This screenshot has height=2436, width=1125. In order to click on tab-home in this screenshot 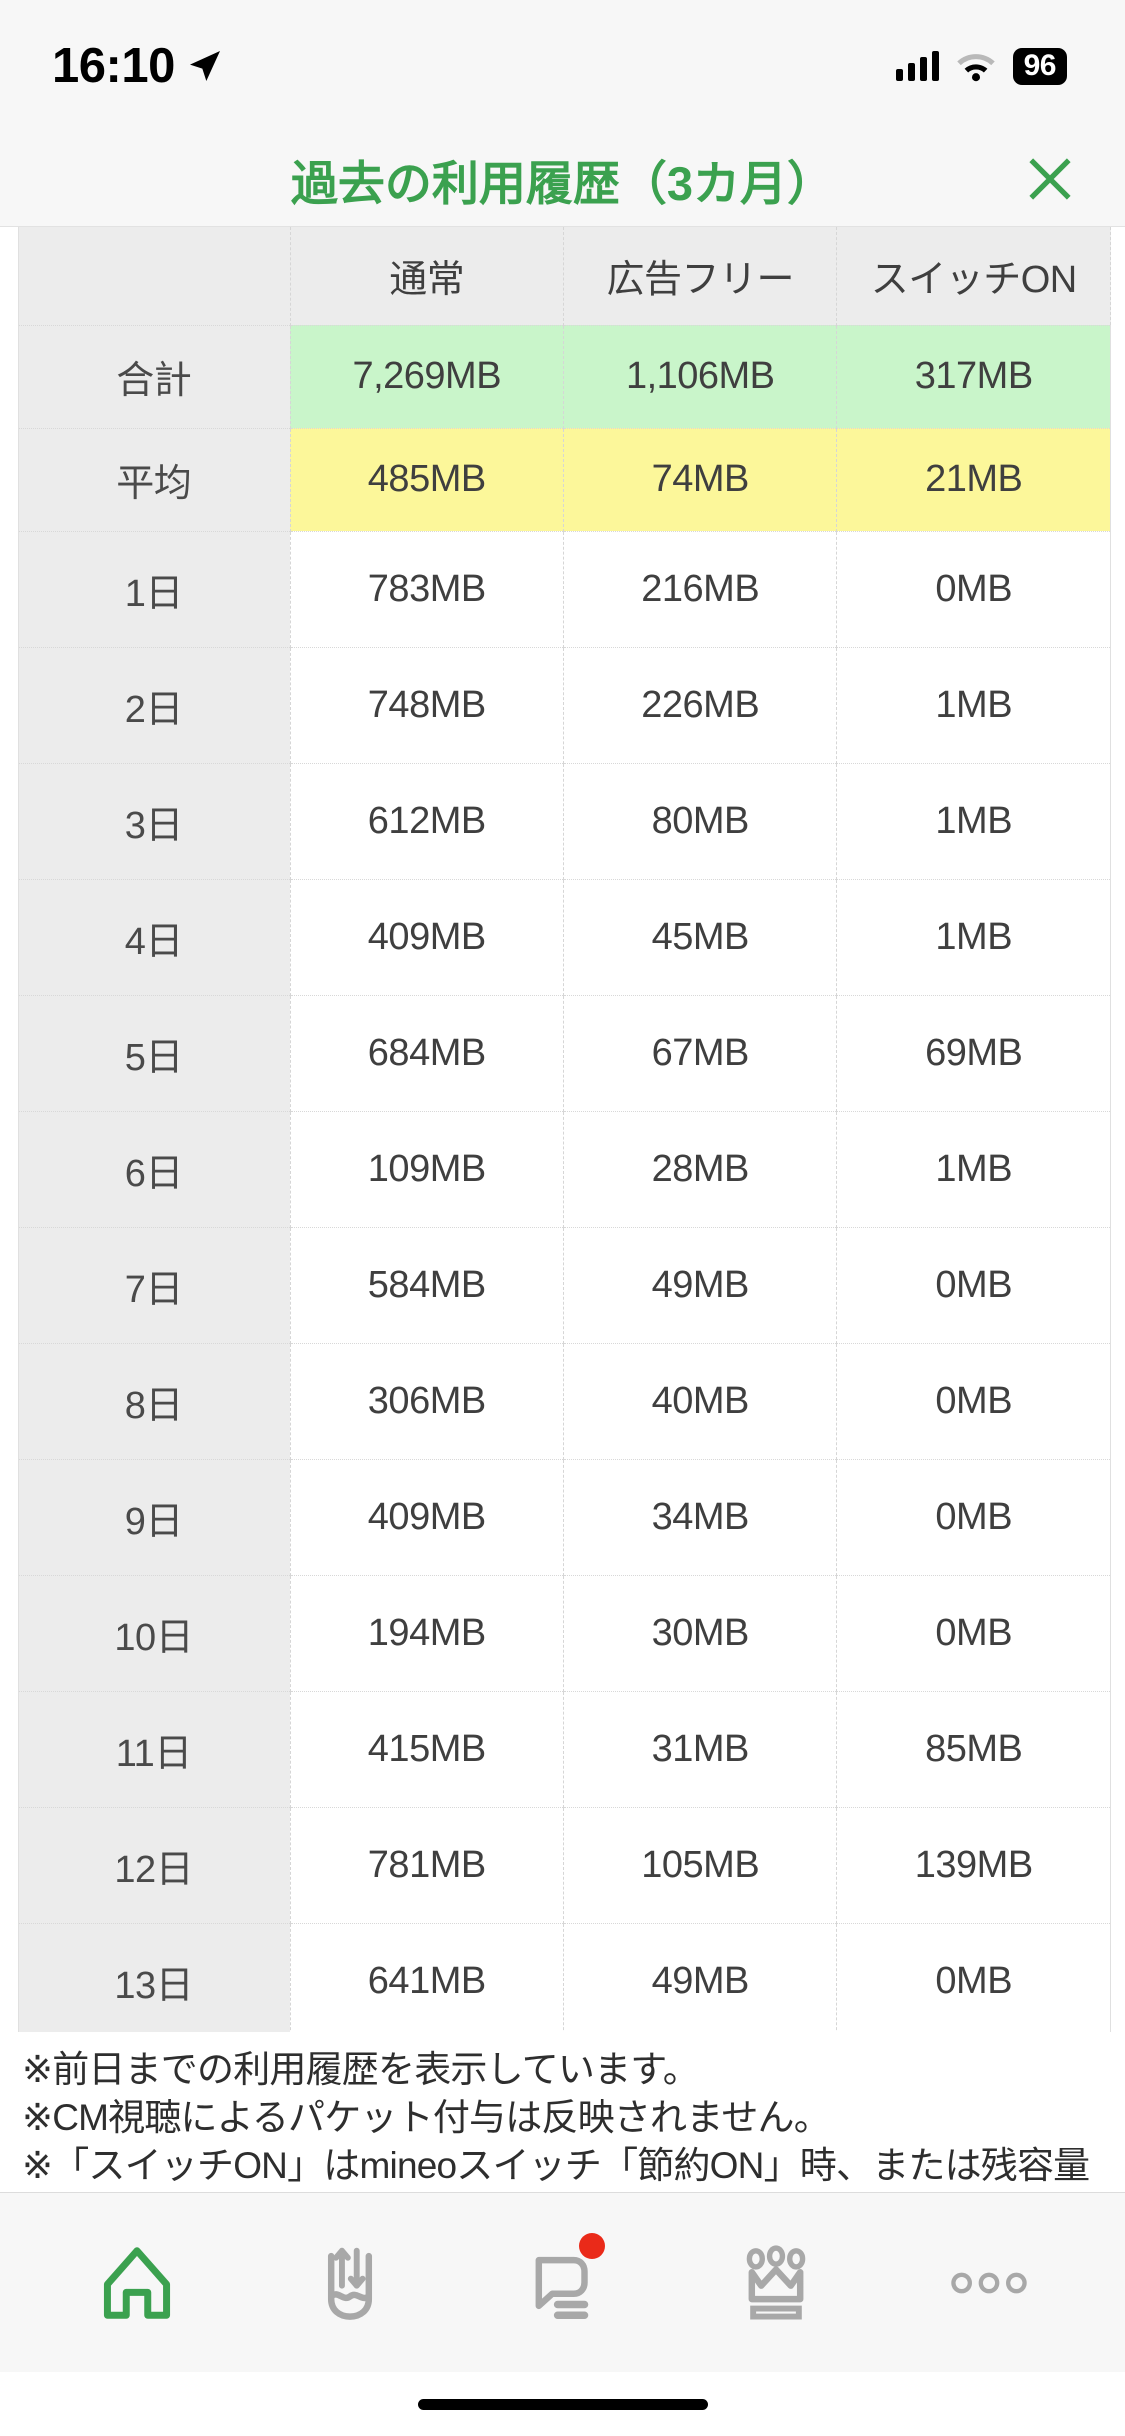, I will do `click(137, 2283)`.